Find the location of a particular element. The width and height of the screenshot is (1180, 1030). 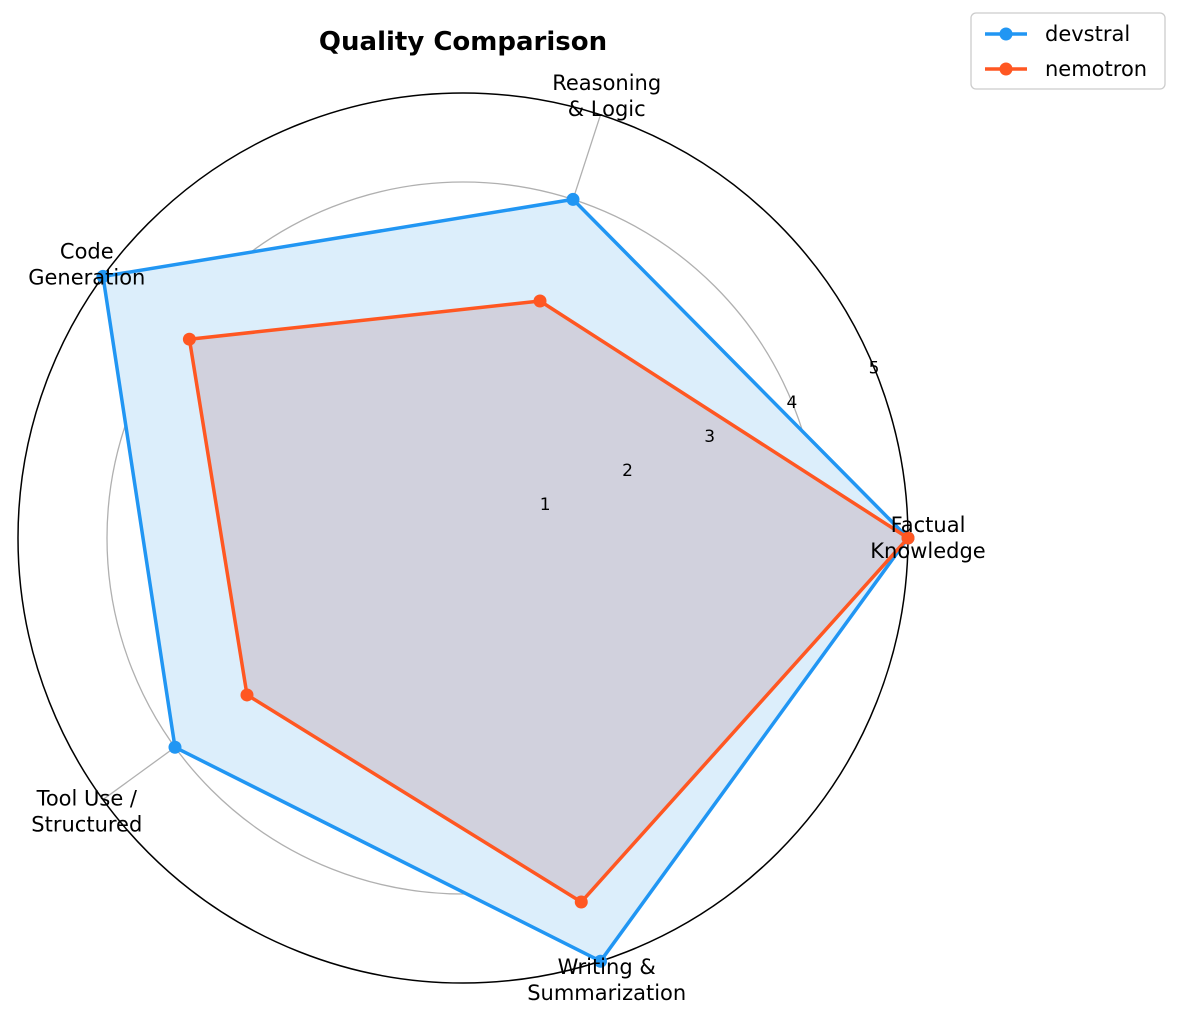

chart-title: Quality Comparison is located at coordinates (463, 42).